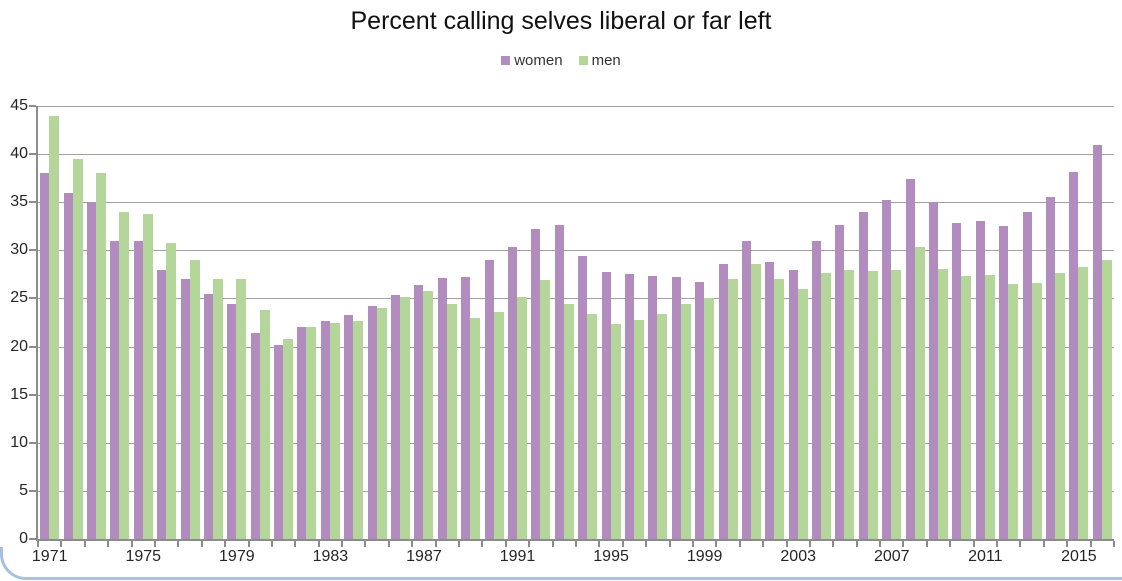 The height and width of the screenshot is (581, 1122). What do you see at coordinates (938, 322) in the screenshot?
I see `bar-group-2009` at bounding box center [938, 322].